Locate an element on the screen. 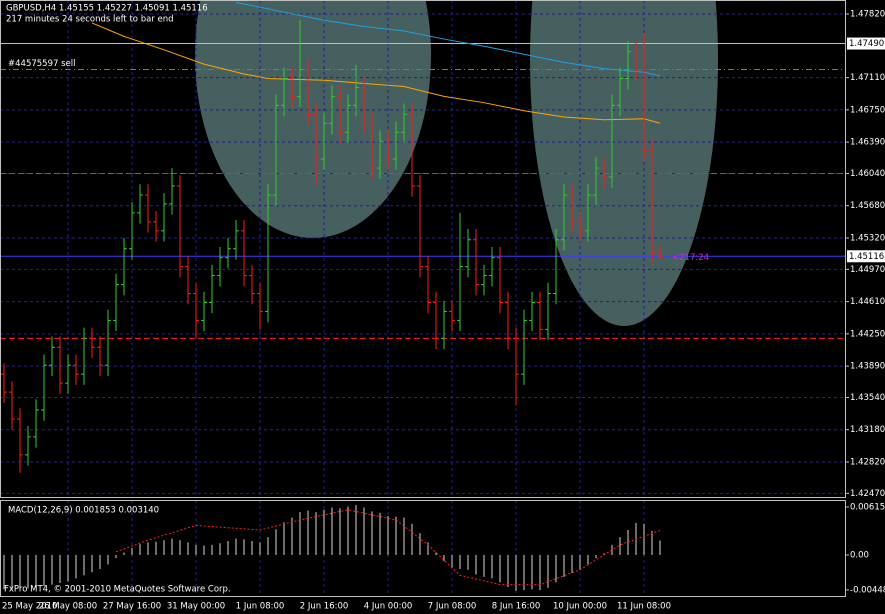 The height and width of the screenshot is (614, 885). y-tick-label: 0.00 is located at coordinates (859, 555).